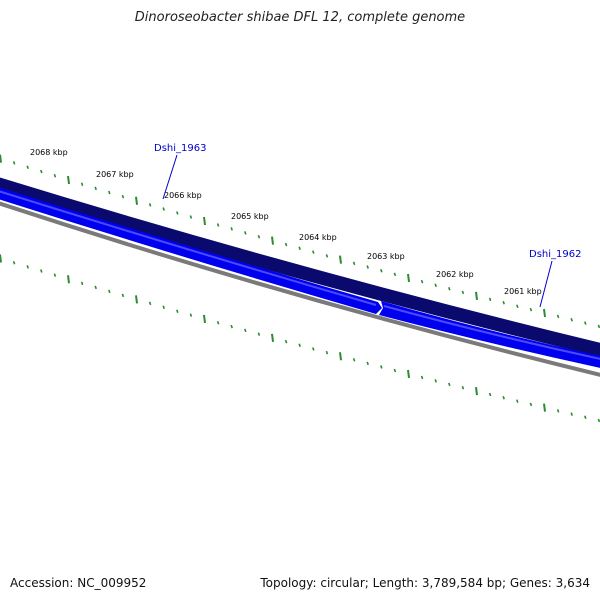 The width and height of the screenshot is (600, 600). What do you see at coordinates (455, 274) in the screenshot?
I see `kbp-label: 2062 kbp` at bounding box center [455, 274].